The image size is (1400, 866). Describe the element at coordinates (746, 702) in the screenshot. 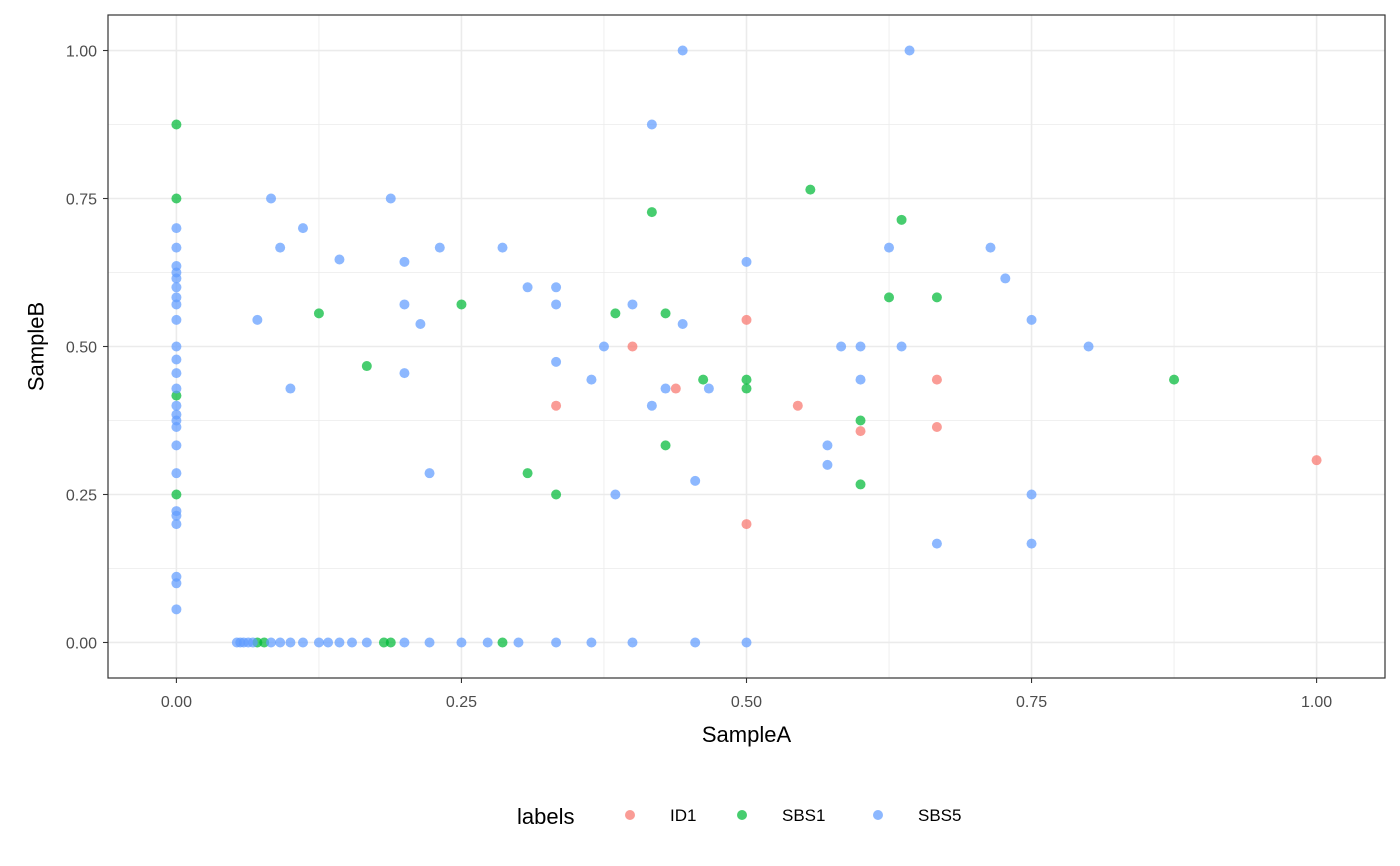

I see `x-tick-label: 0.50` at that location.